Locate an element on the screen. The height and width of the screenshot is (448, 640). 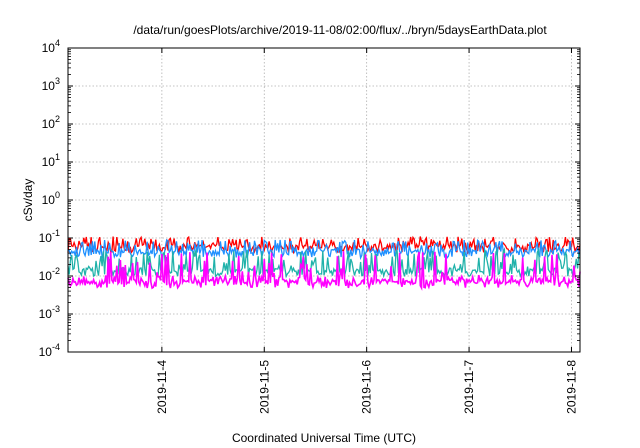
y-axis-label: cSv/day is located at coordinates (28, 200).